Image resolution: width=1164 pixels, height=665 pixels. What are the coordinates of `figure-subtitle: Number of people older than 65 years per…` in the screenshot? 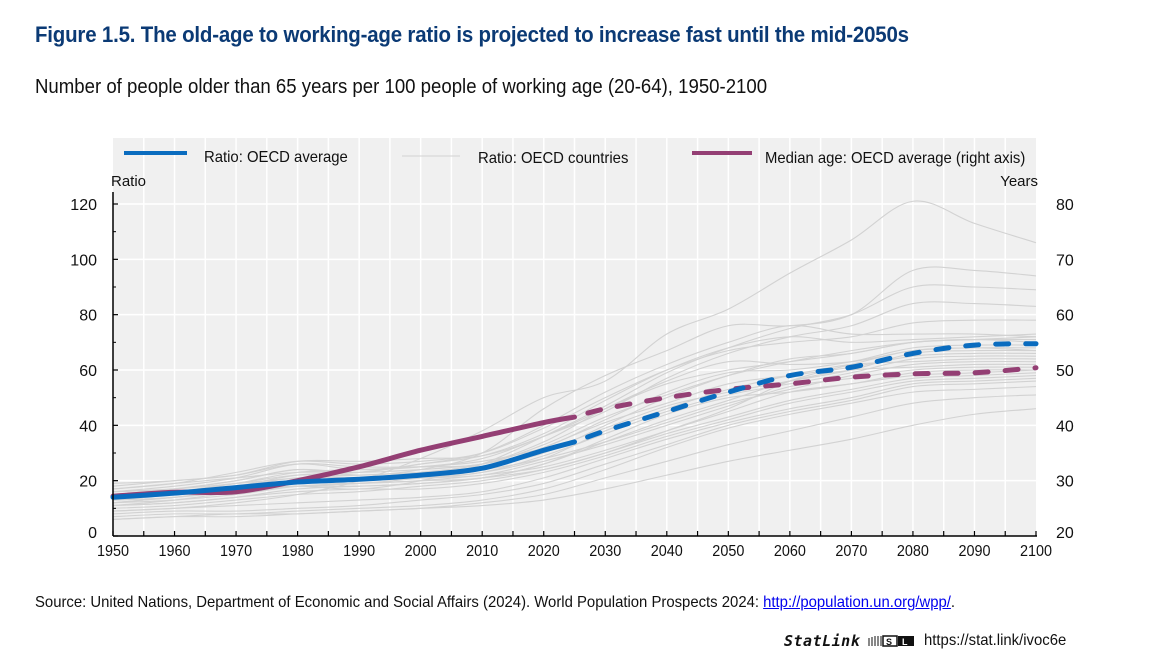 It's located at (401, 87).